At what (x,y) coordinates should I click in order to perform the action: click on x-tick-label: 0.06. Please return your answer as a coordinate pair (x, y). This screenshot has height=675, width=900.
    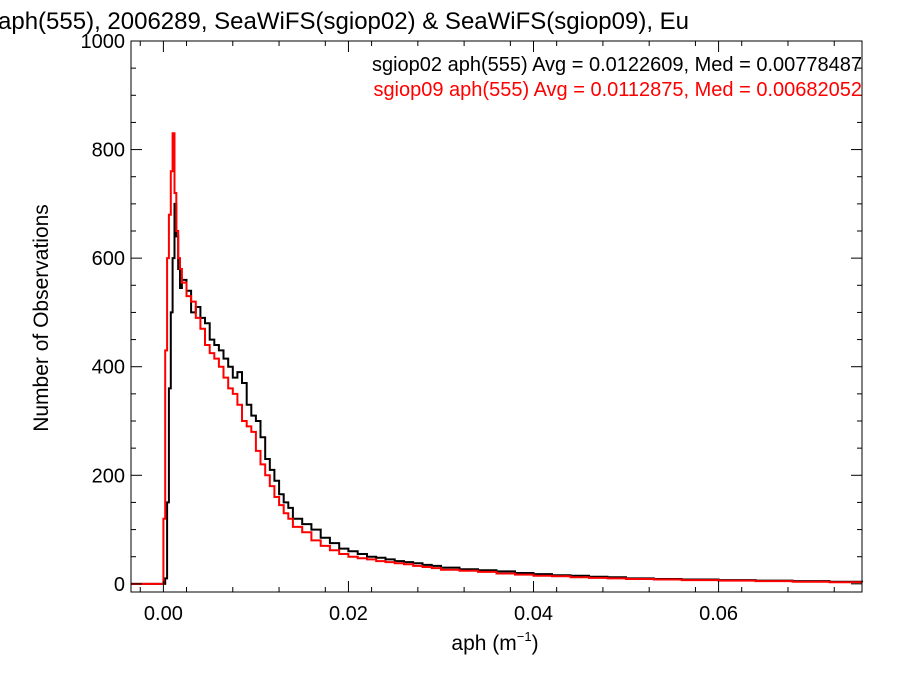
    Looking at the image, I should click on (718, 614).